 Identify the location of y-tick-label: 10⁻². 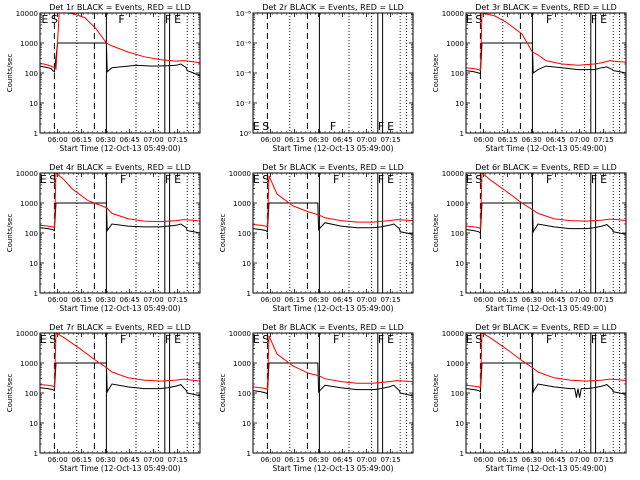
(244, 104).